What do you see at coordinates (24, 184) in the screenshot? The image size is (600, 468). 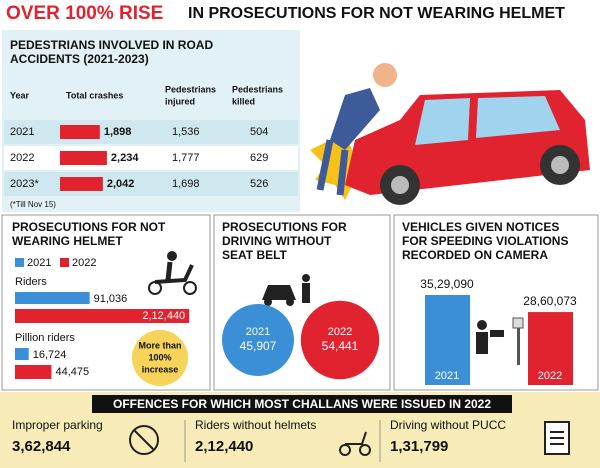 I see `year: 2023*` at bounding box center [24, 184].